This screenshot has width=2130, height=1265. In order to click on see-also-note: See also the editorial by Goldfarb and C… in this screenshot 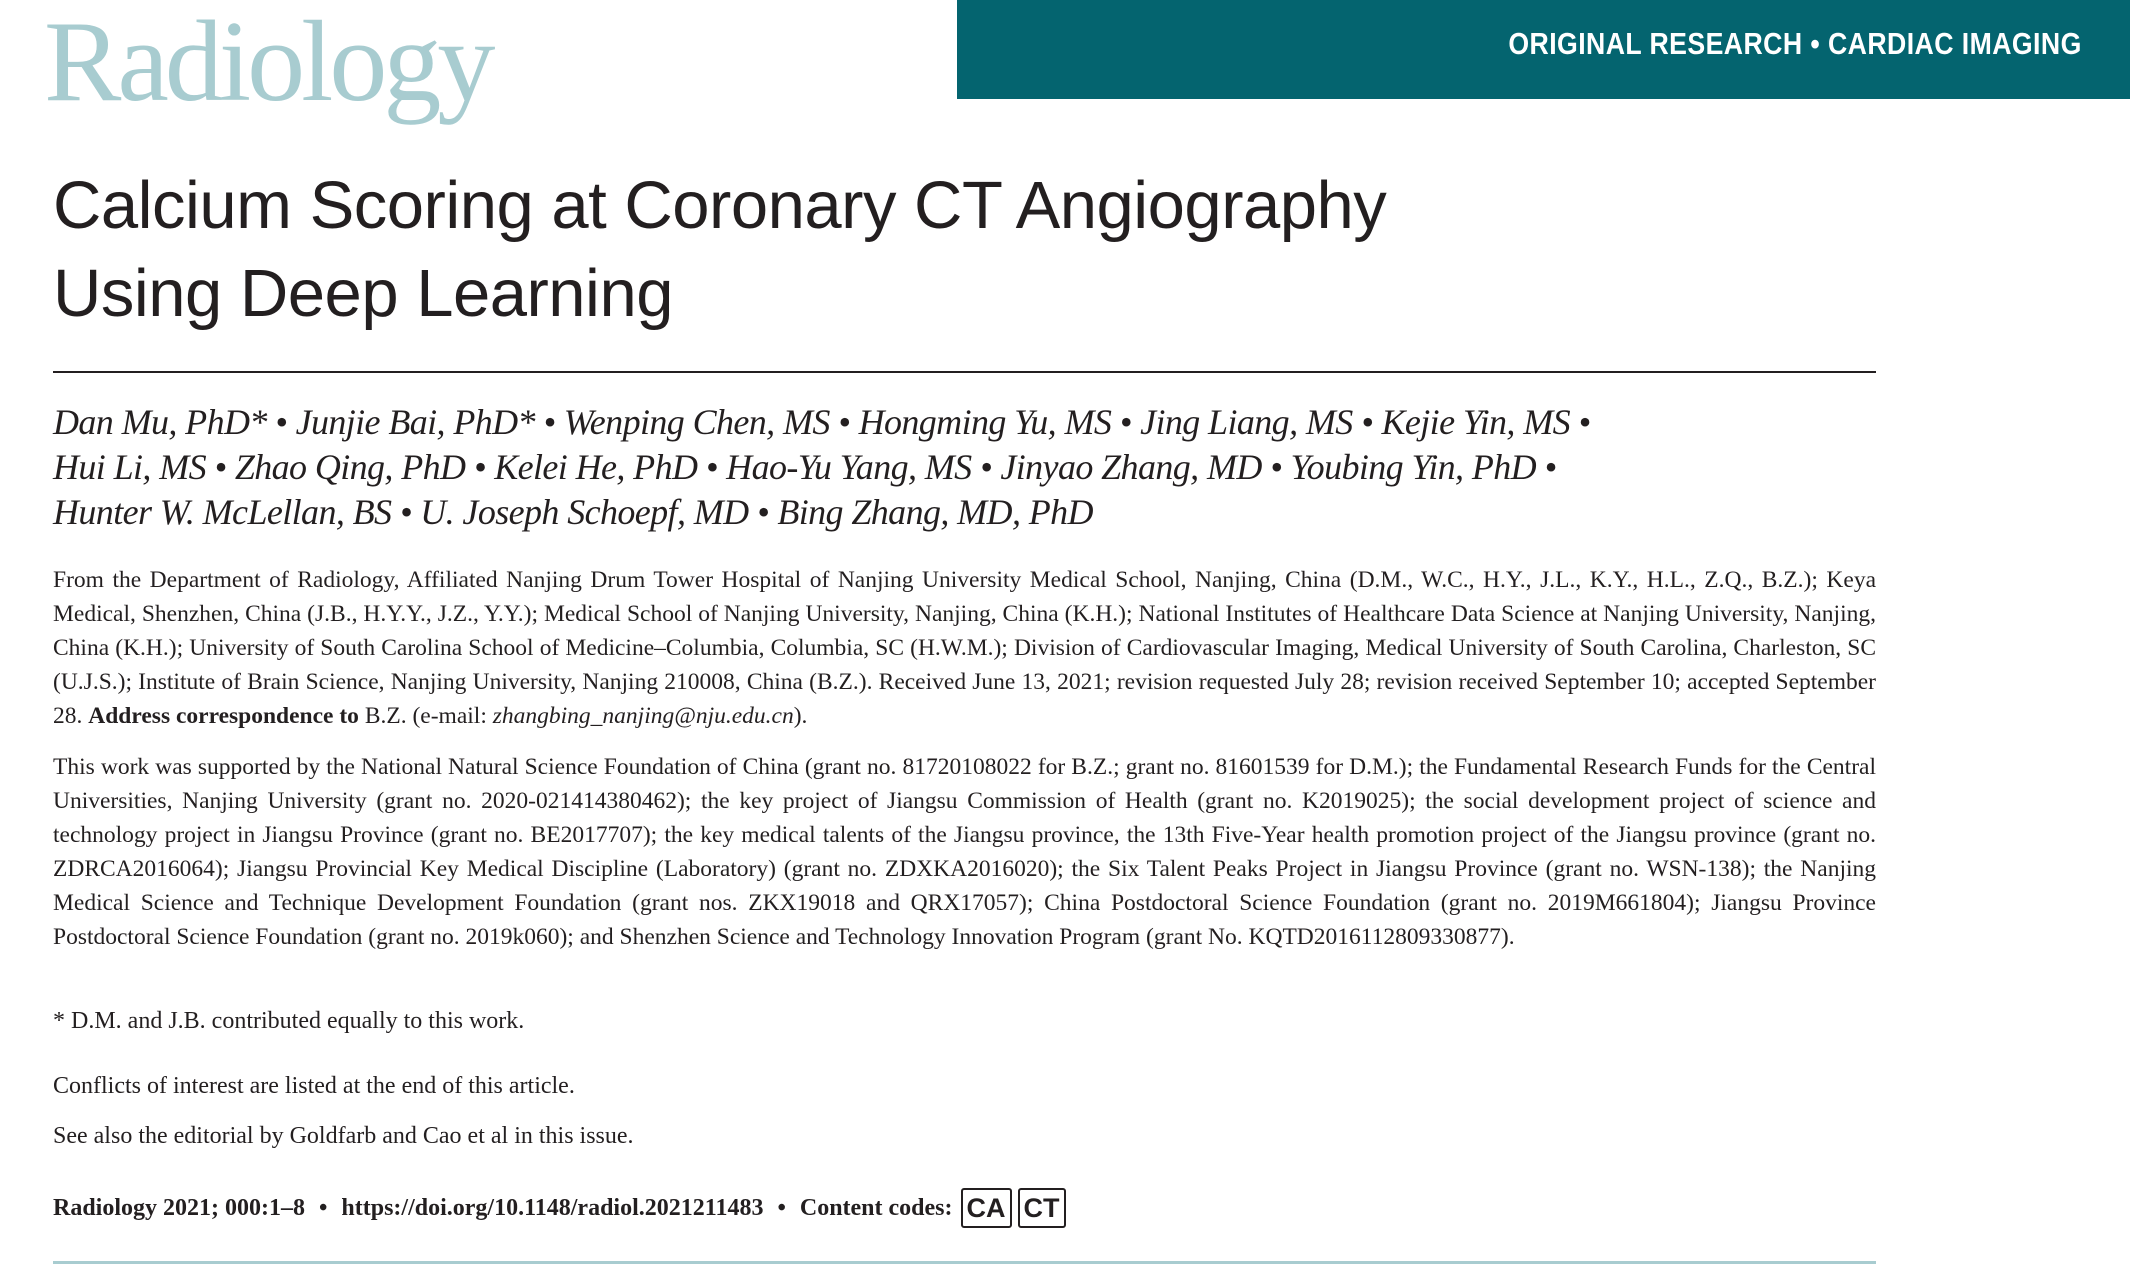, I will do `click(343, 1136)`.